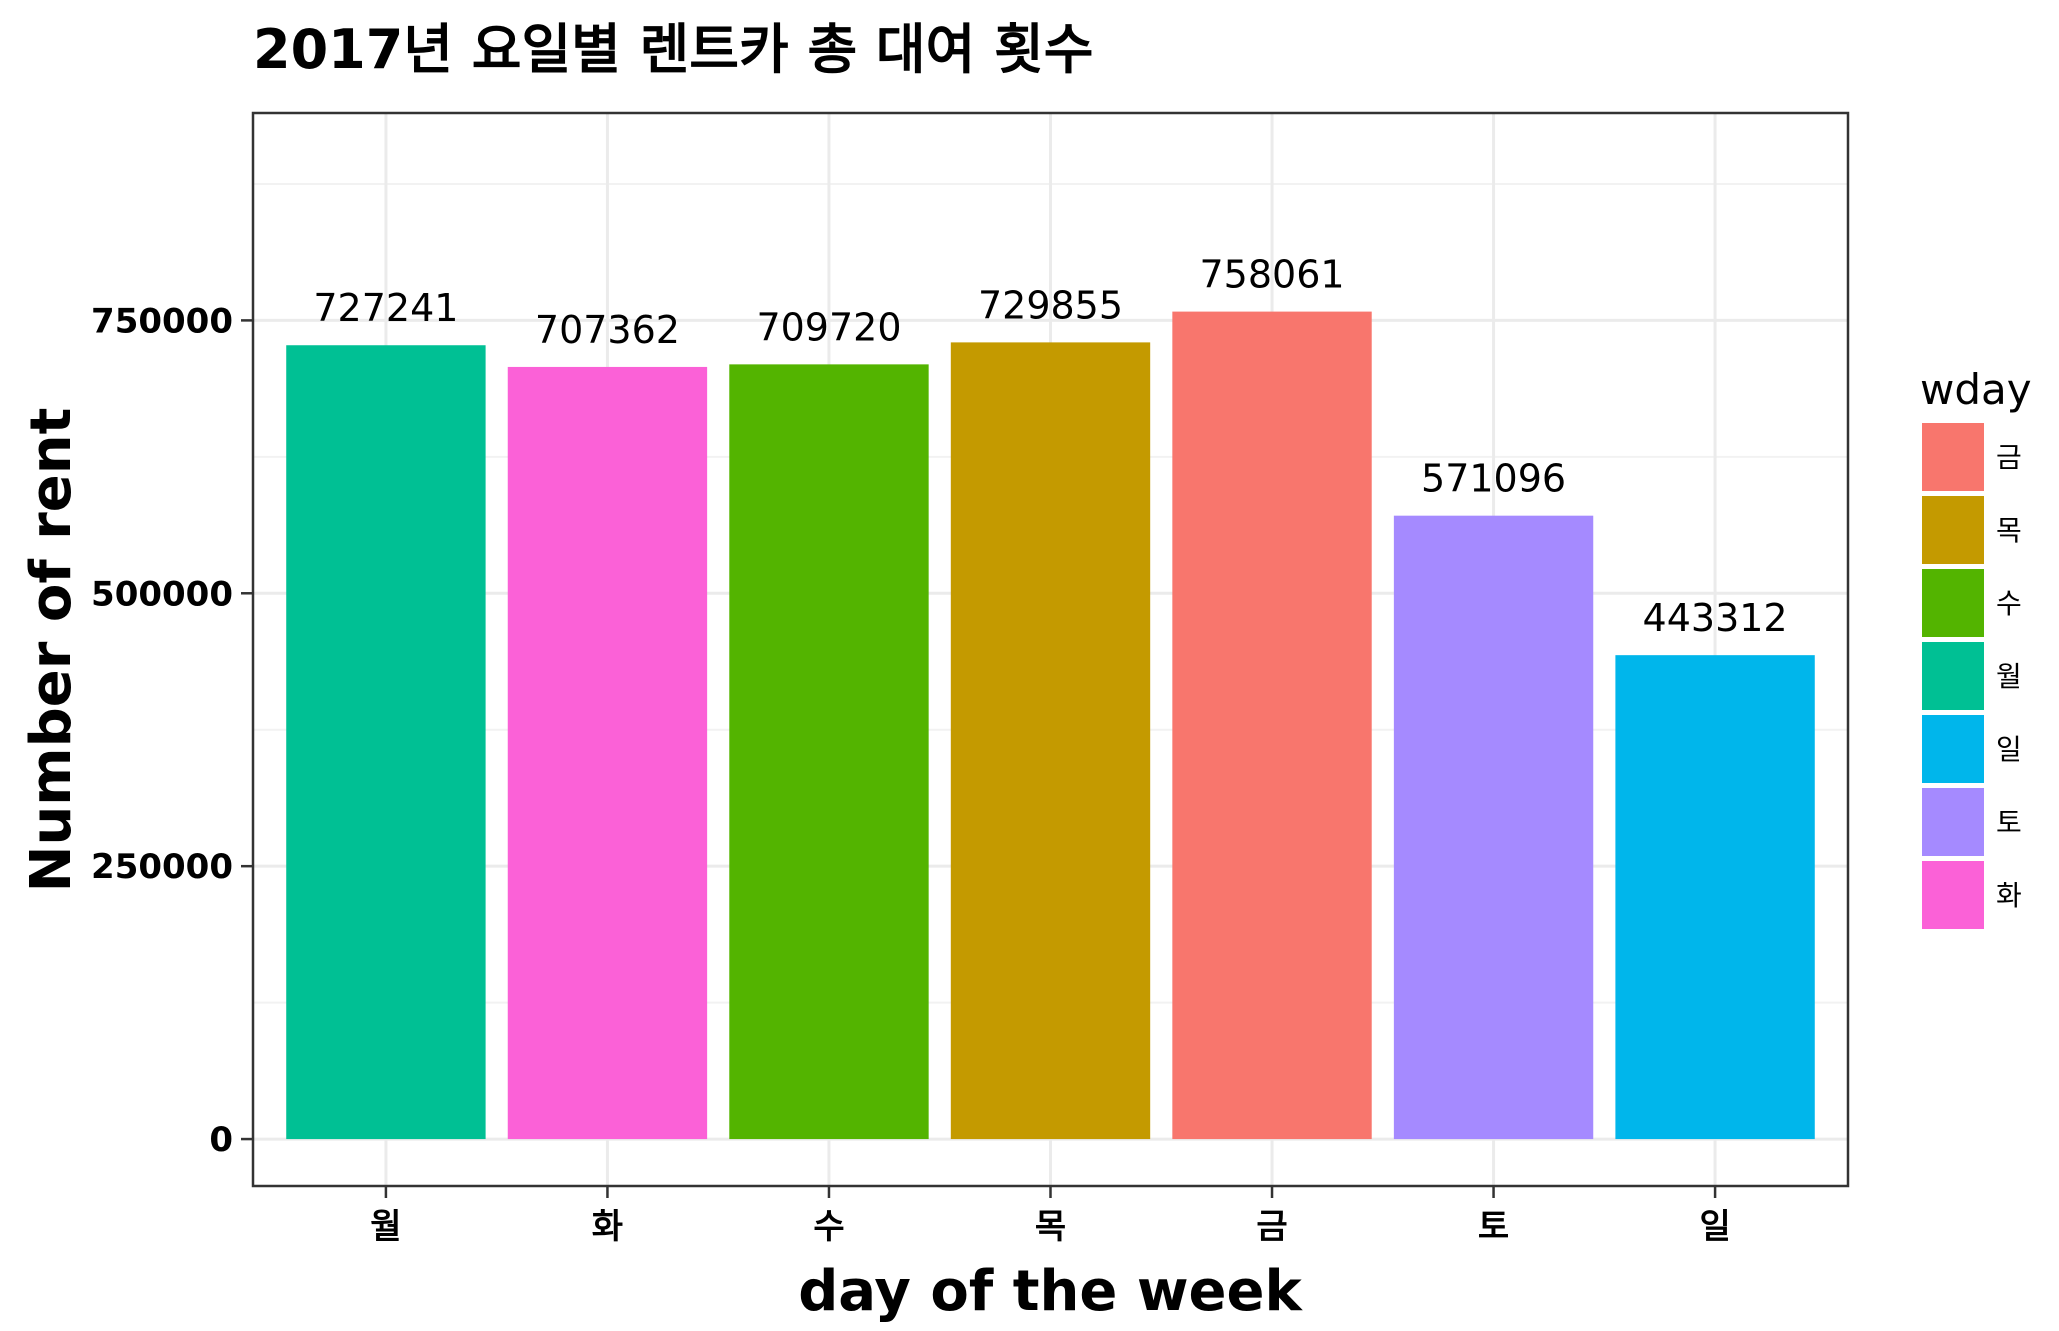 The height and width of the screenshot is (1331, 2059). I want to click on legend-title: wday, so click(1976, 389).